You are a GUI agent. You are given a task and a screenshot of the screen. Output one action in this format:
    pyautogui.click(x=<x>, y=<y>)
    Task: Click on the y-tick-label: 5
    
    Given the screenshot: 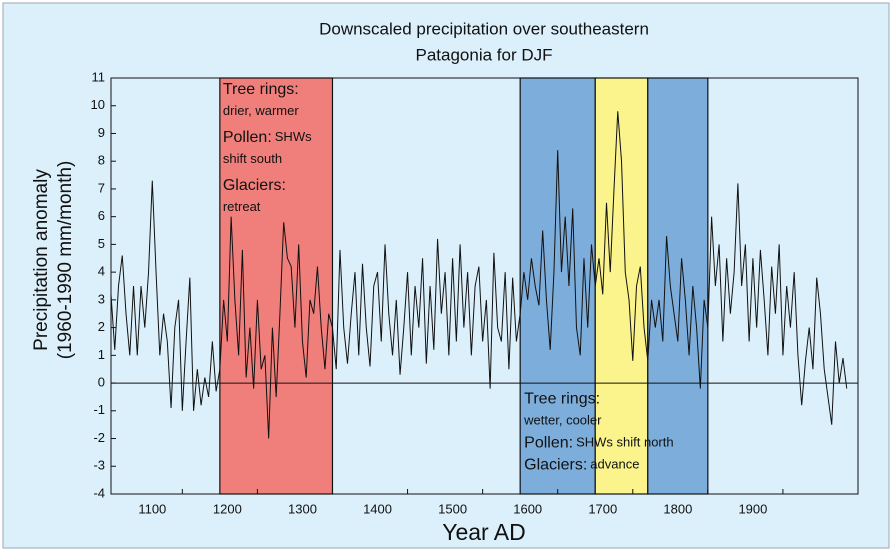 What is the action you would take?
    pyautogui.click(x=101, y=243)
    